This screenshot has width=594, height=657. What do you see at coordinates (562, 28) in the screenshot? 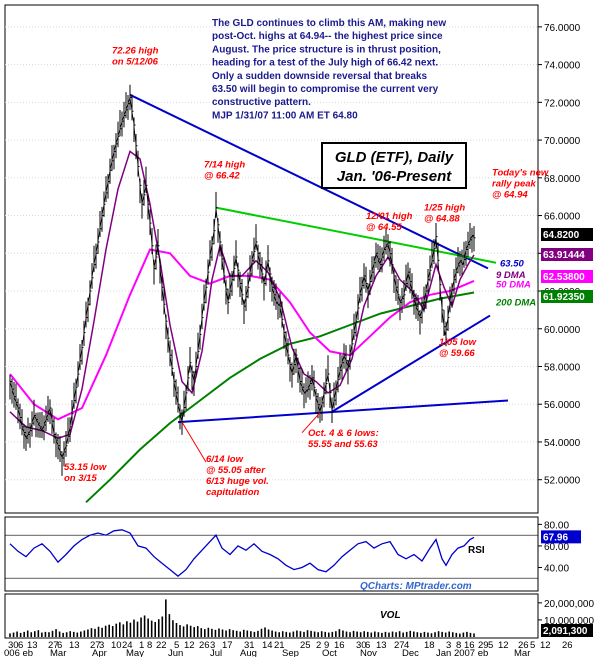
I see `price-tick-label: 76.0000` at bounding box center [562, 28].